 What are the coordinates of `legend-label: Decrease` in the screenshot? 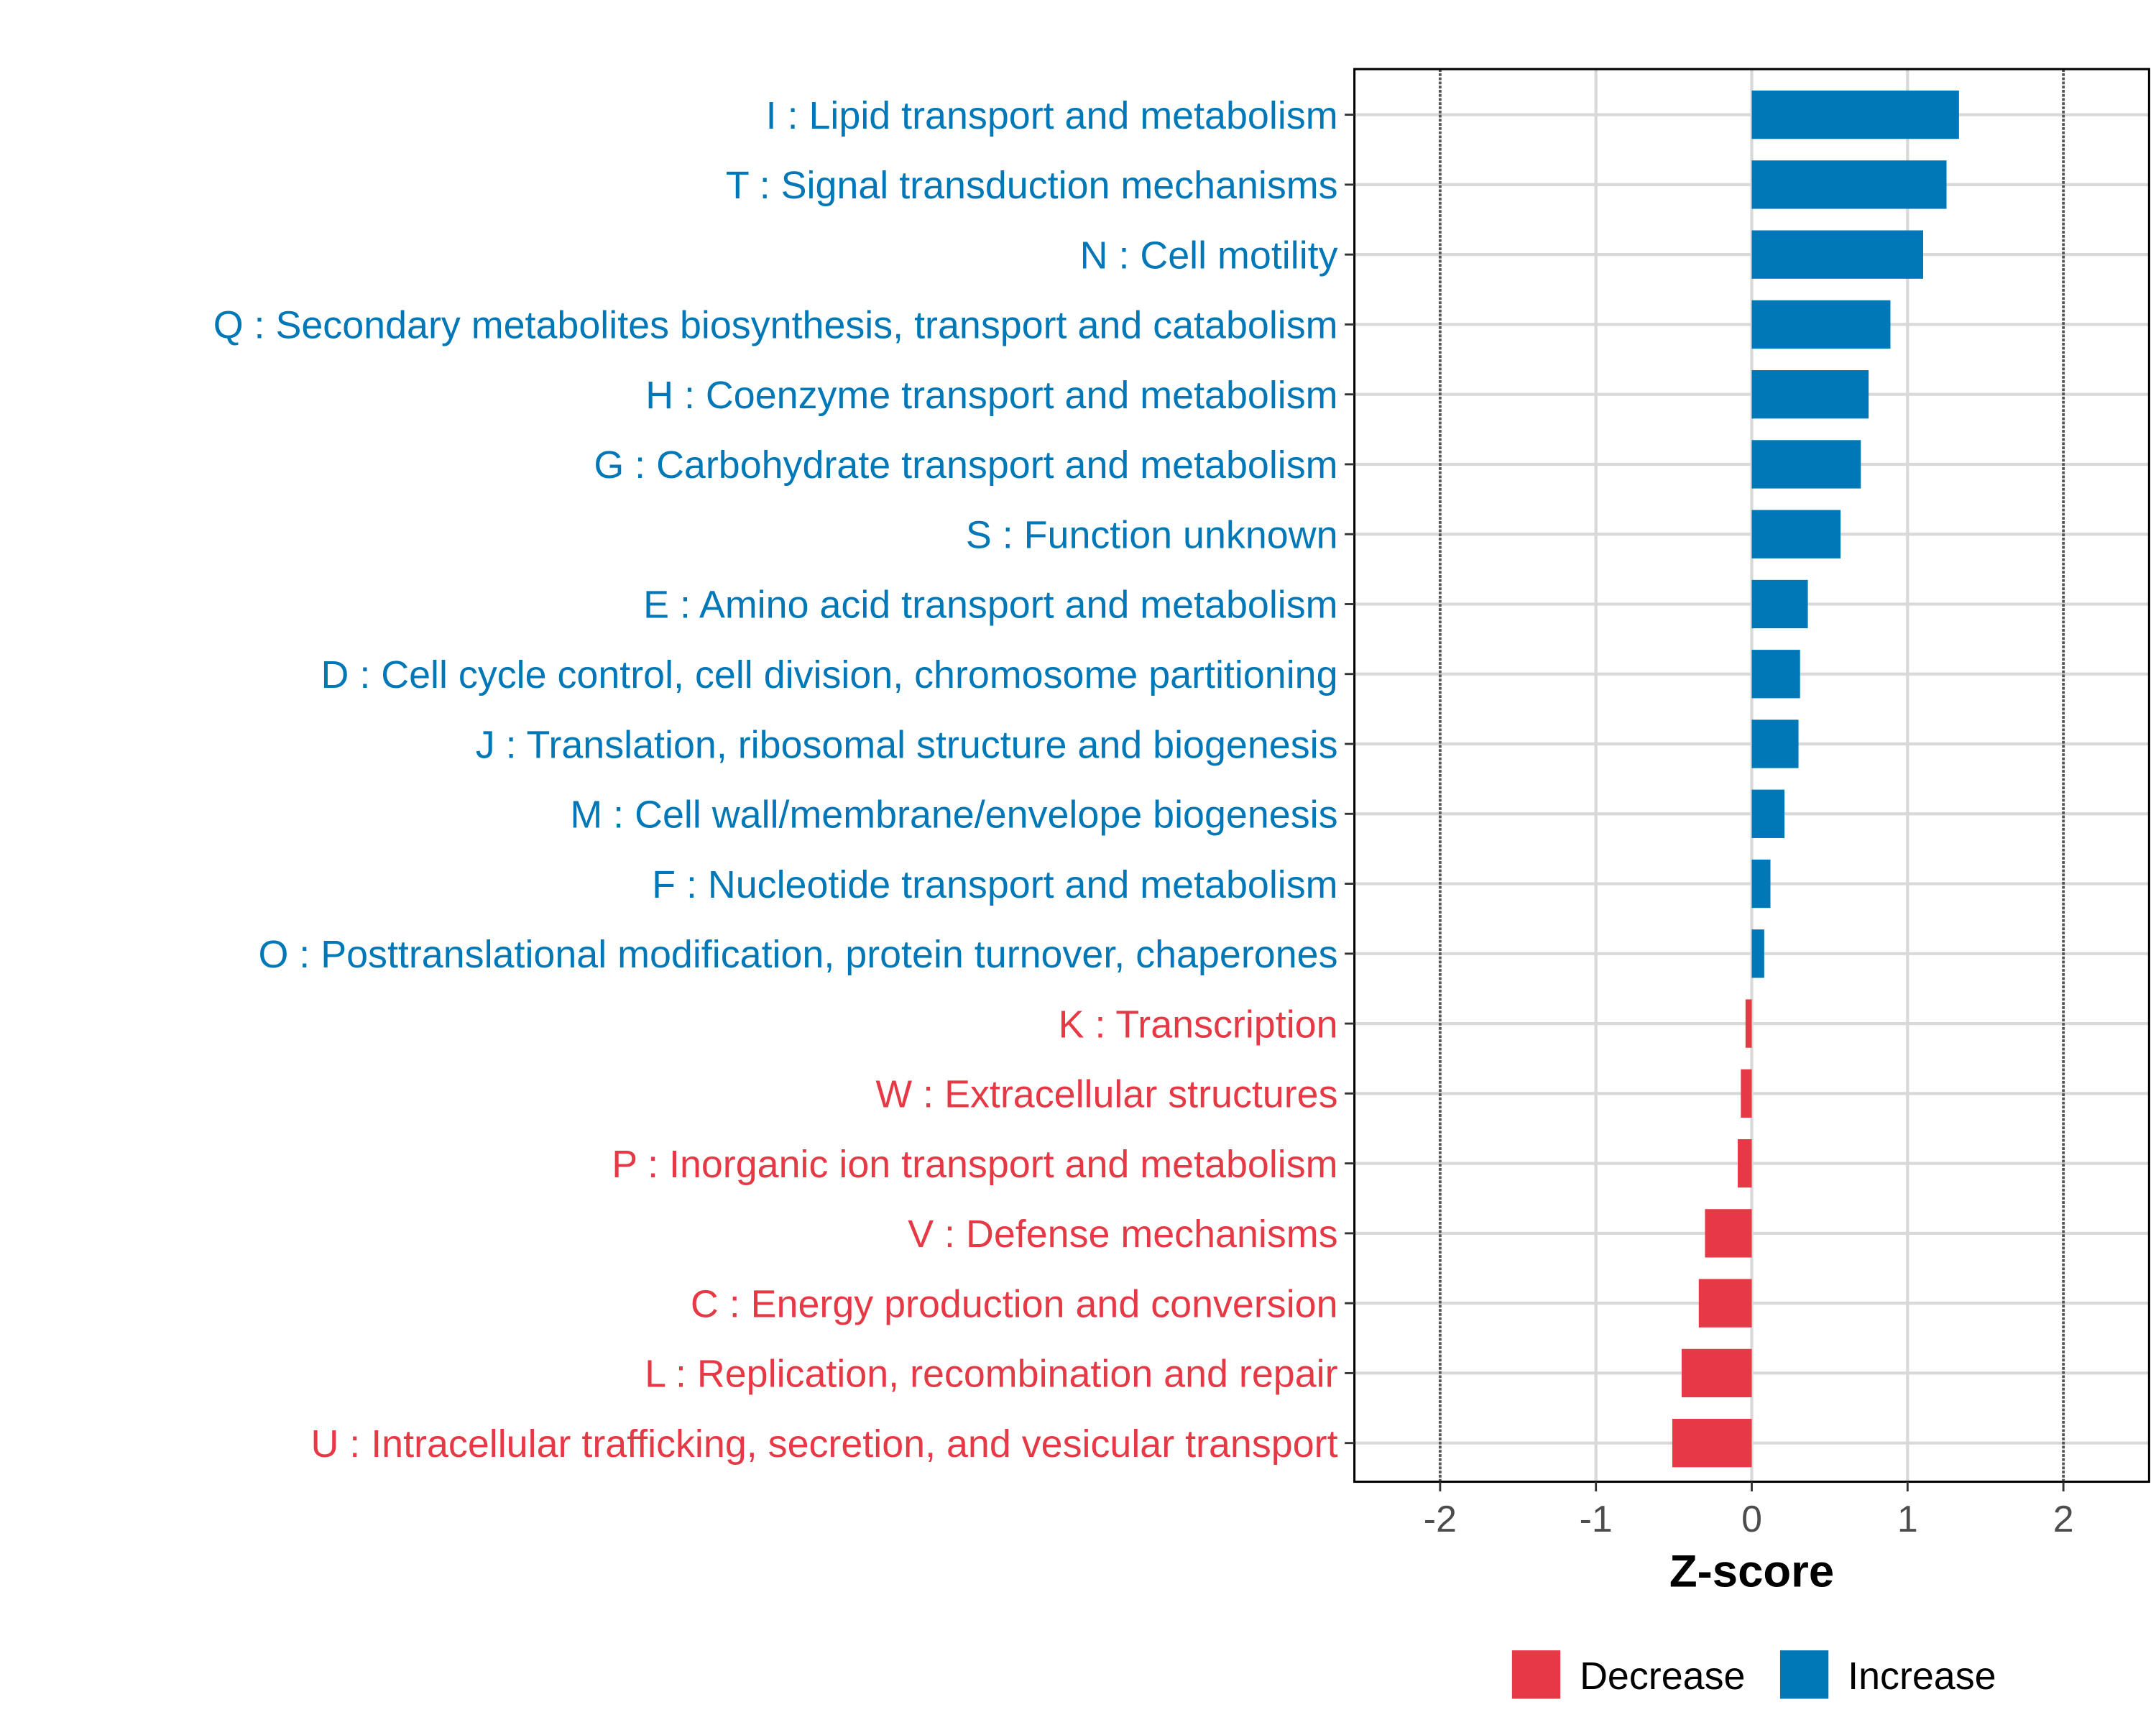 It's located at (1663, 1676).